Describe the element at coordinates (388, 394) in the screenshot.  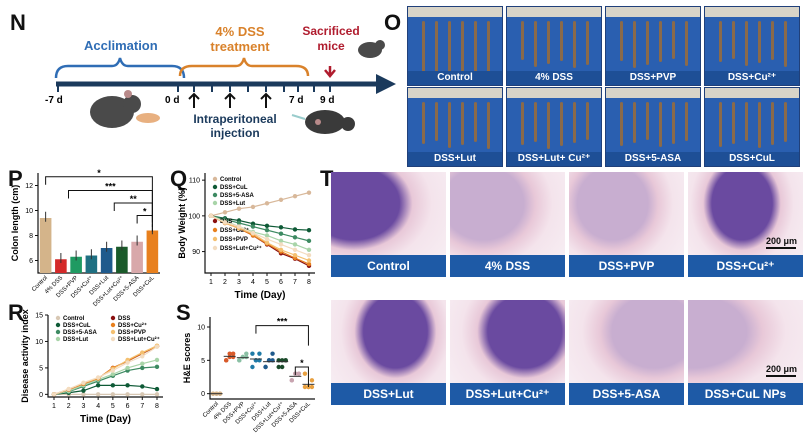
I see `histology-label: DSS+Lut` at that location.